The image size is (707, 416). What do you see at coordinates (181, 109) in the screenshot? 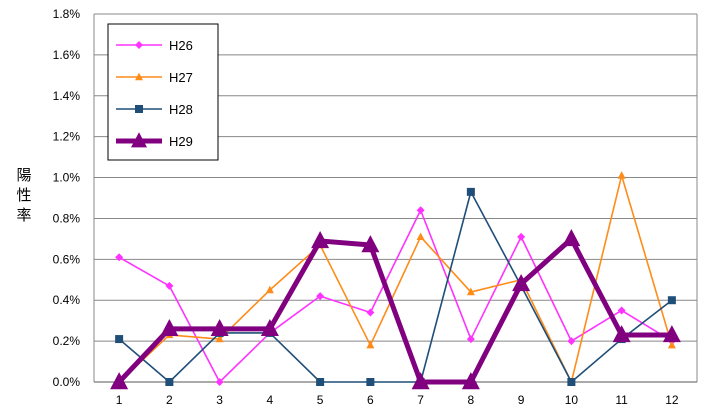
I see `legend-label: H28` at bounding box center [181, 109].